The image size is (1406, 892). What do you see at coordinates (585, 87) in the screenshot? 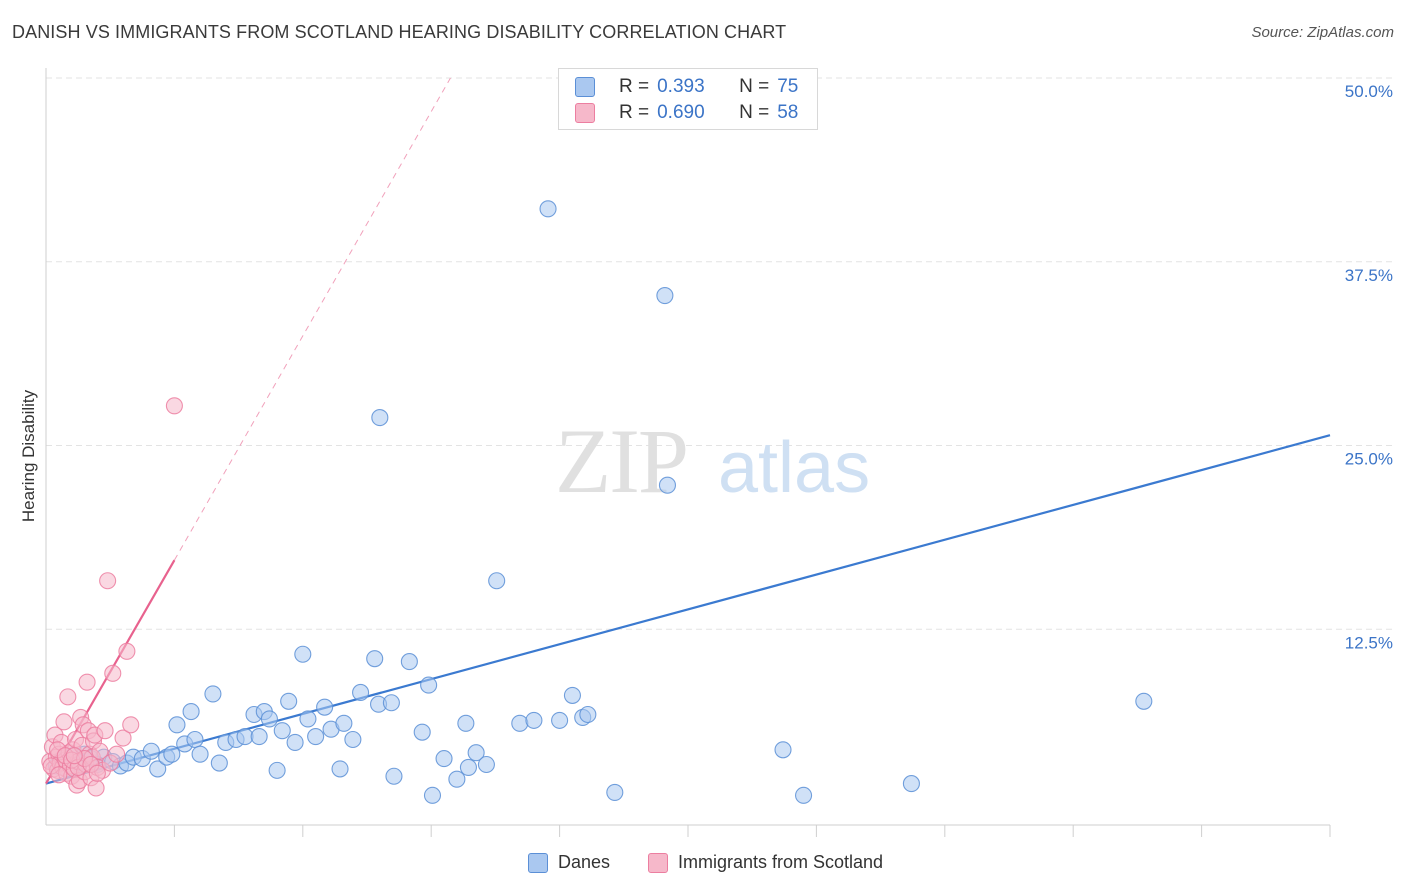
I see `danes-swatch` at bounding box center [585, 87].